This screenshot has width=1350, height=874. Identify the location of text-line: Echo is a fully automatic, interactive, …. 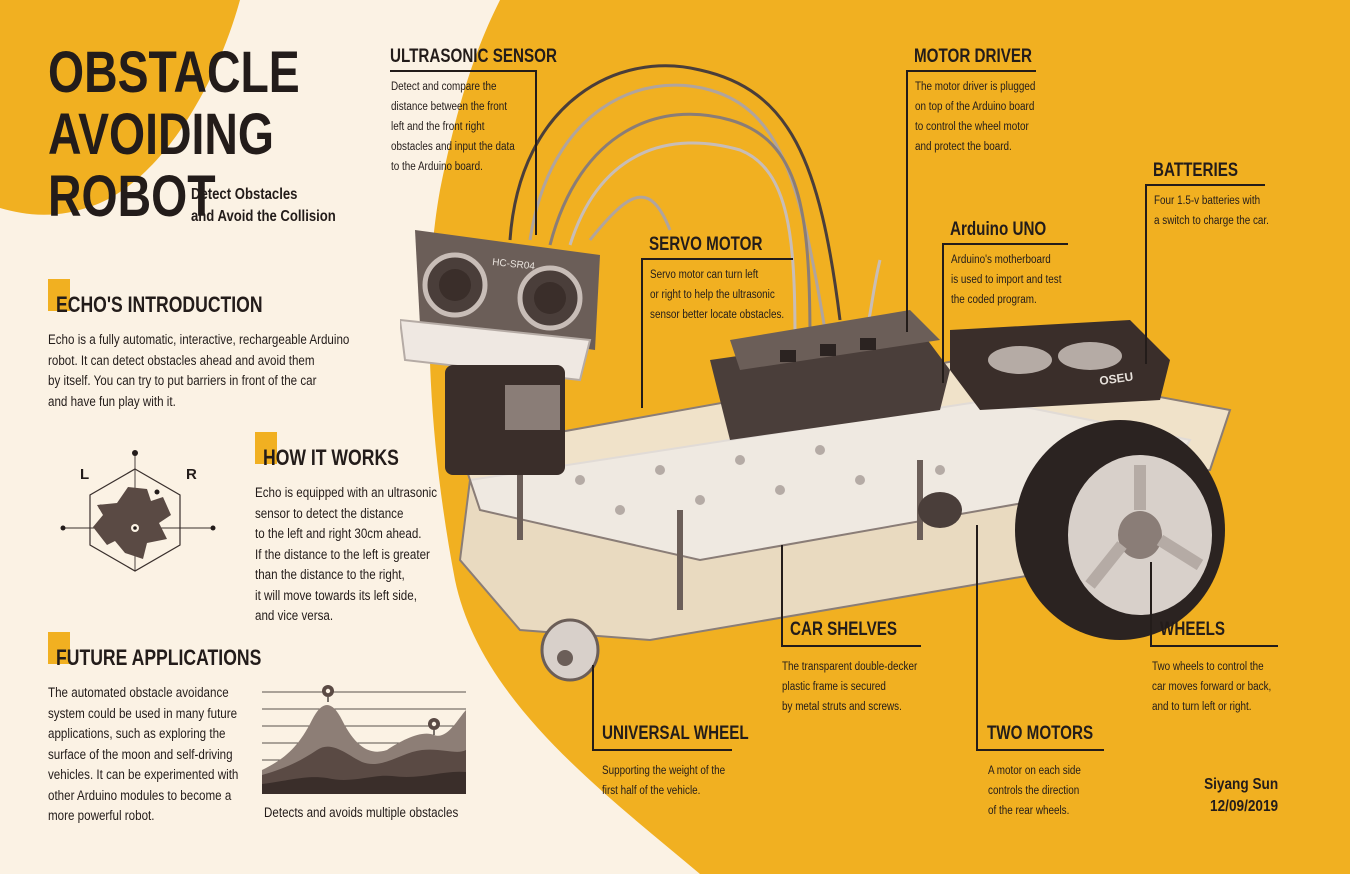
(199, 339).